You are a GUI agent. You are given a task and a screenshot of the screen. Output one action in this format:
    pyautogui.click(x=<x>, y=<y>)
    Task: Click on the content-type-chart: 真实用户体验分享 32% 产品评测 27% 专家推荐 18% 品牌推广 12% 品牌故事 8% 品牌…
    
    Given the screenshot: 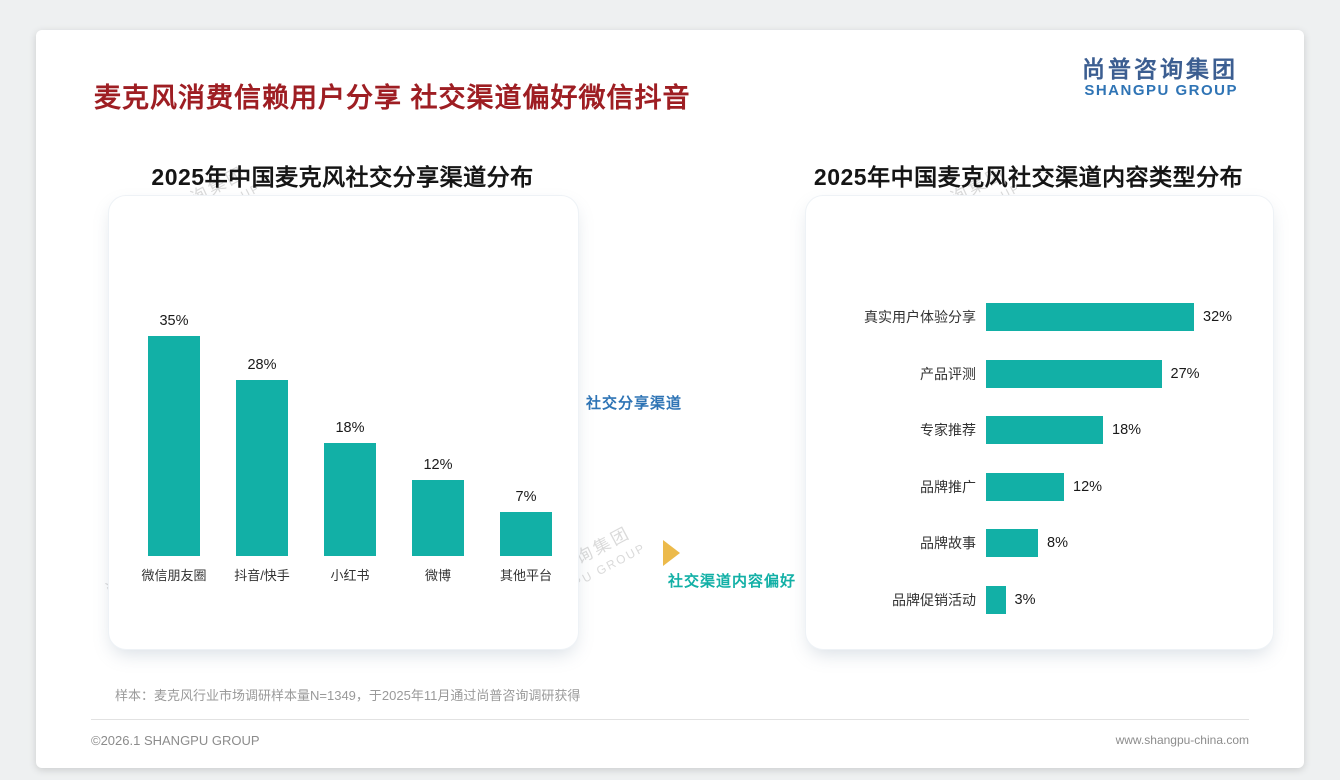 What is the action you would take?
    pyautogui.click(x=1051, y=458)
    